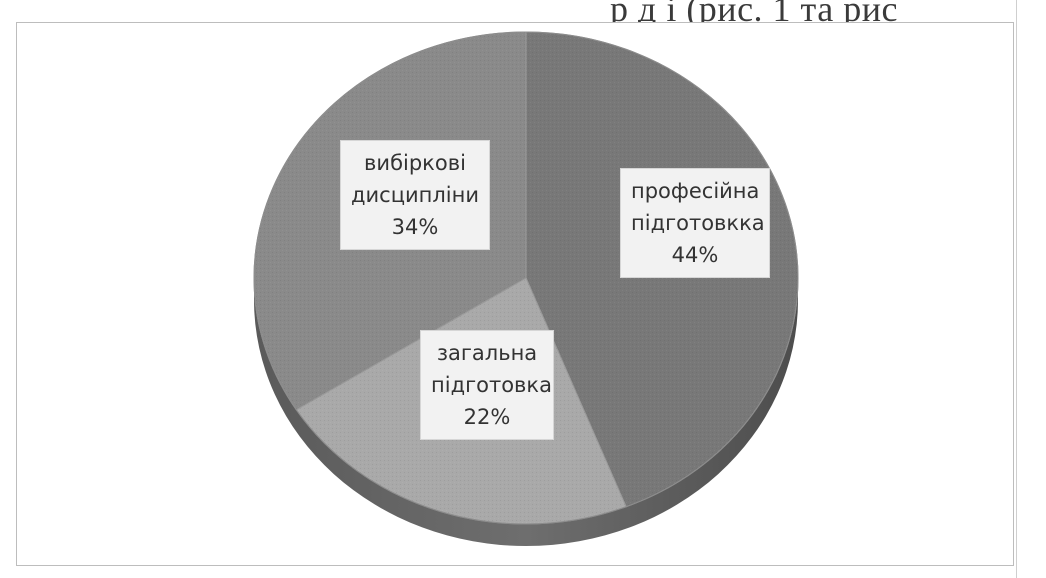  I want to click on data-label-percent: 44%, so click(695, 255).